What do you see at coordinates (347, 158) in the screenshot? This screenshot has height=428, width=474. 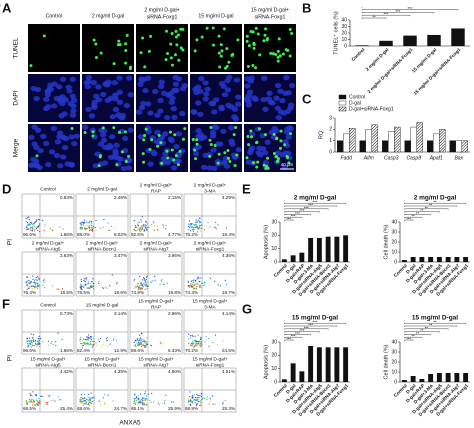 I see `x-tick-label: Fadd` at bounding box center [347, 158].